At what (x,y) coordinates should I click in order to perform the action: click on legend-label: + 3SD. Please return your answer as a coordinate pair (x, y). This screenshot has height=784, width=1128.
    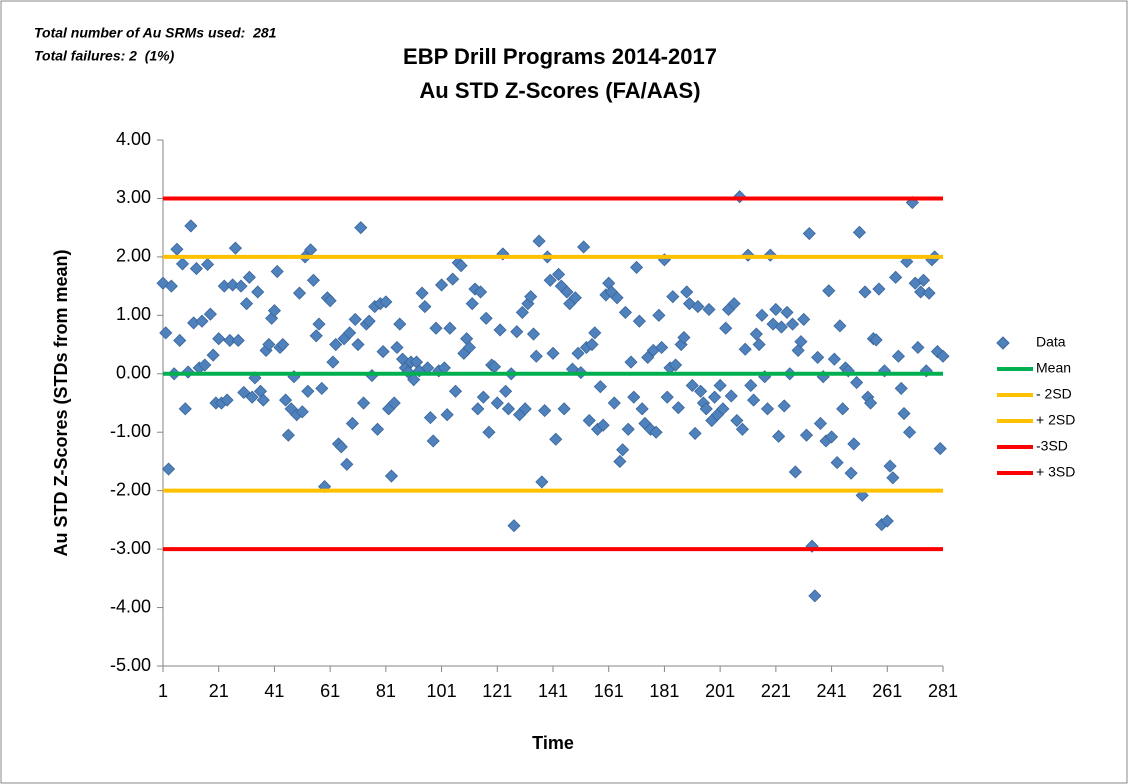
    Looking at the image, I should click on (1055, 472).